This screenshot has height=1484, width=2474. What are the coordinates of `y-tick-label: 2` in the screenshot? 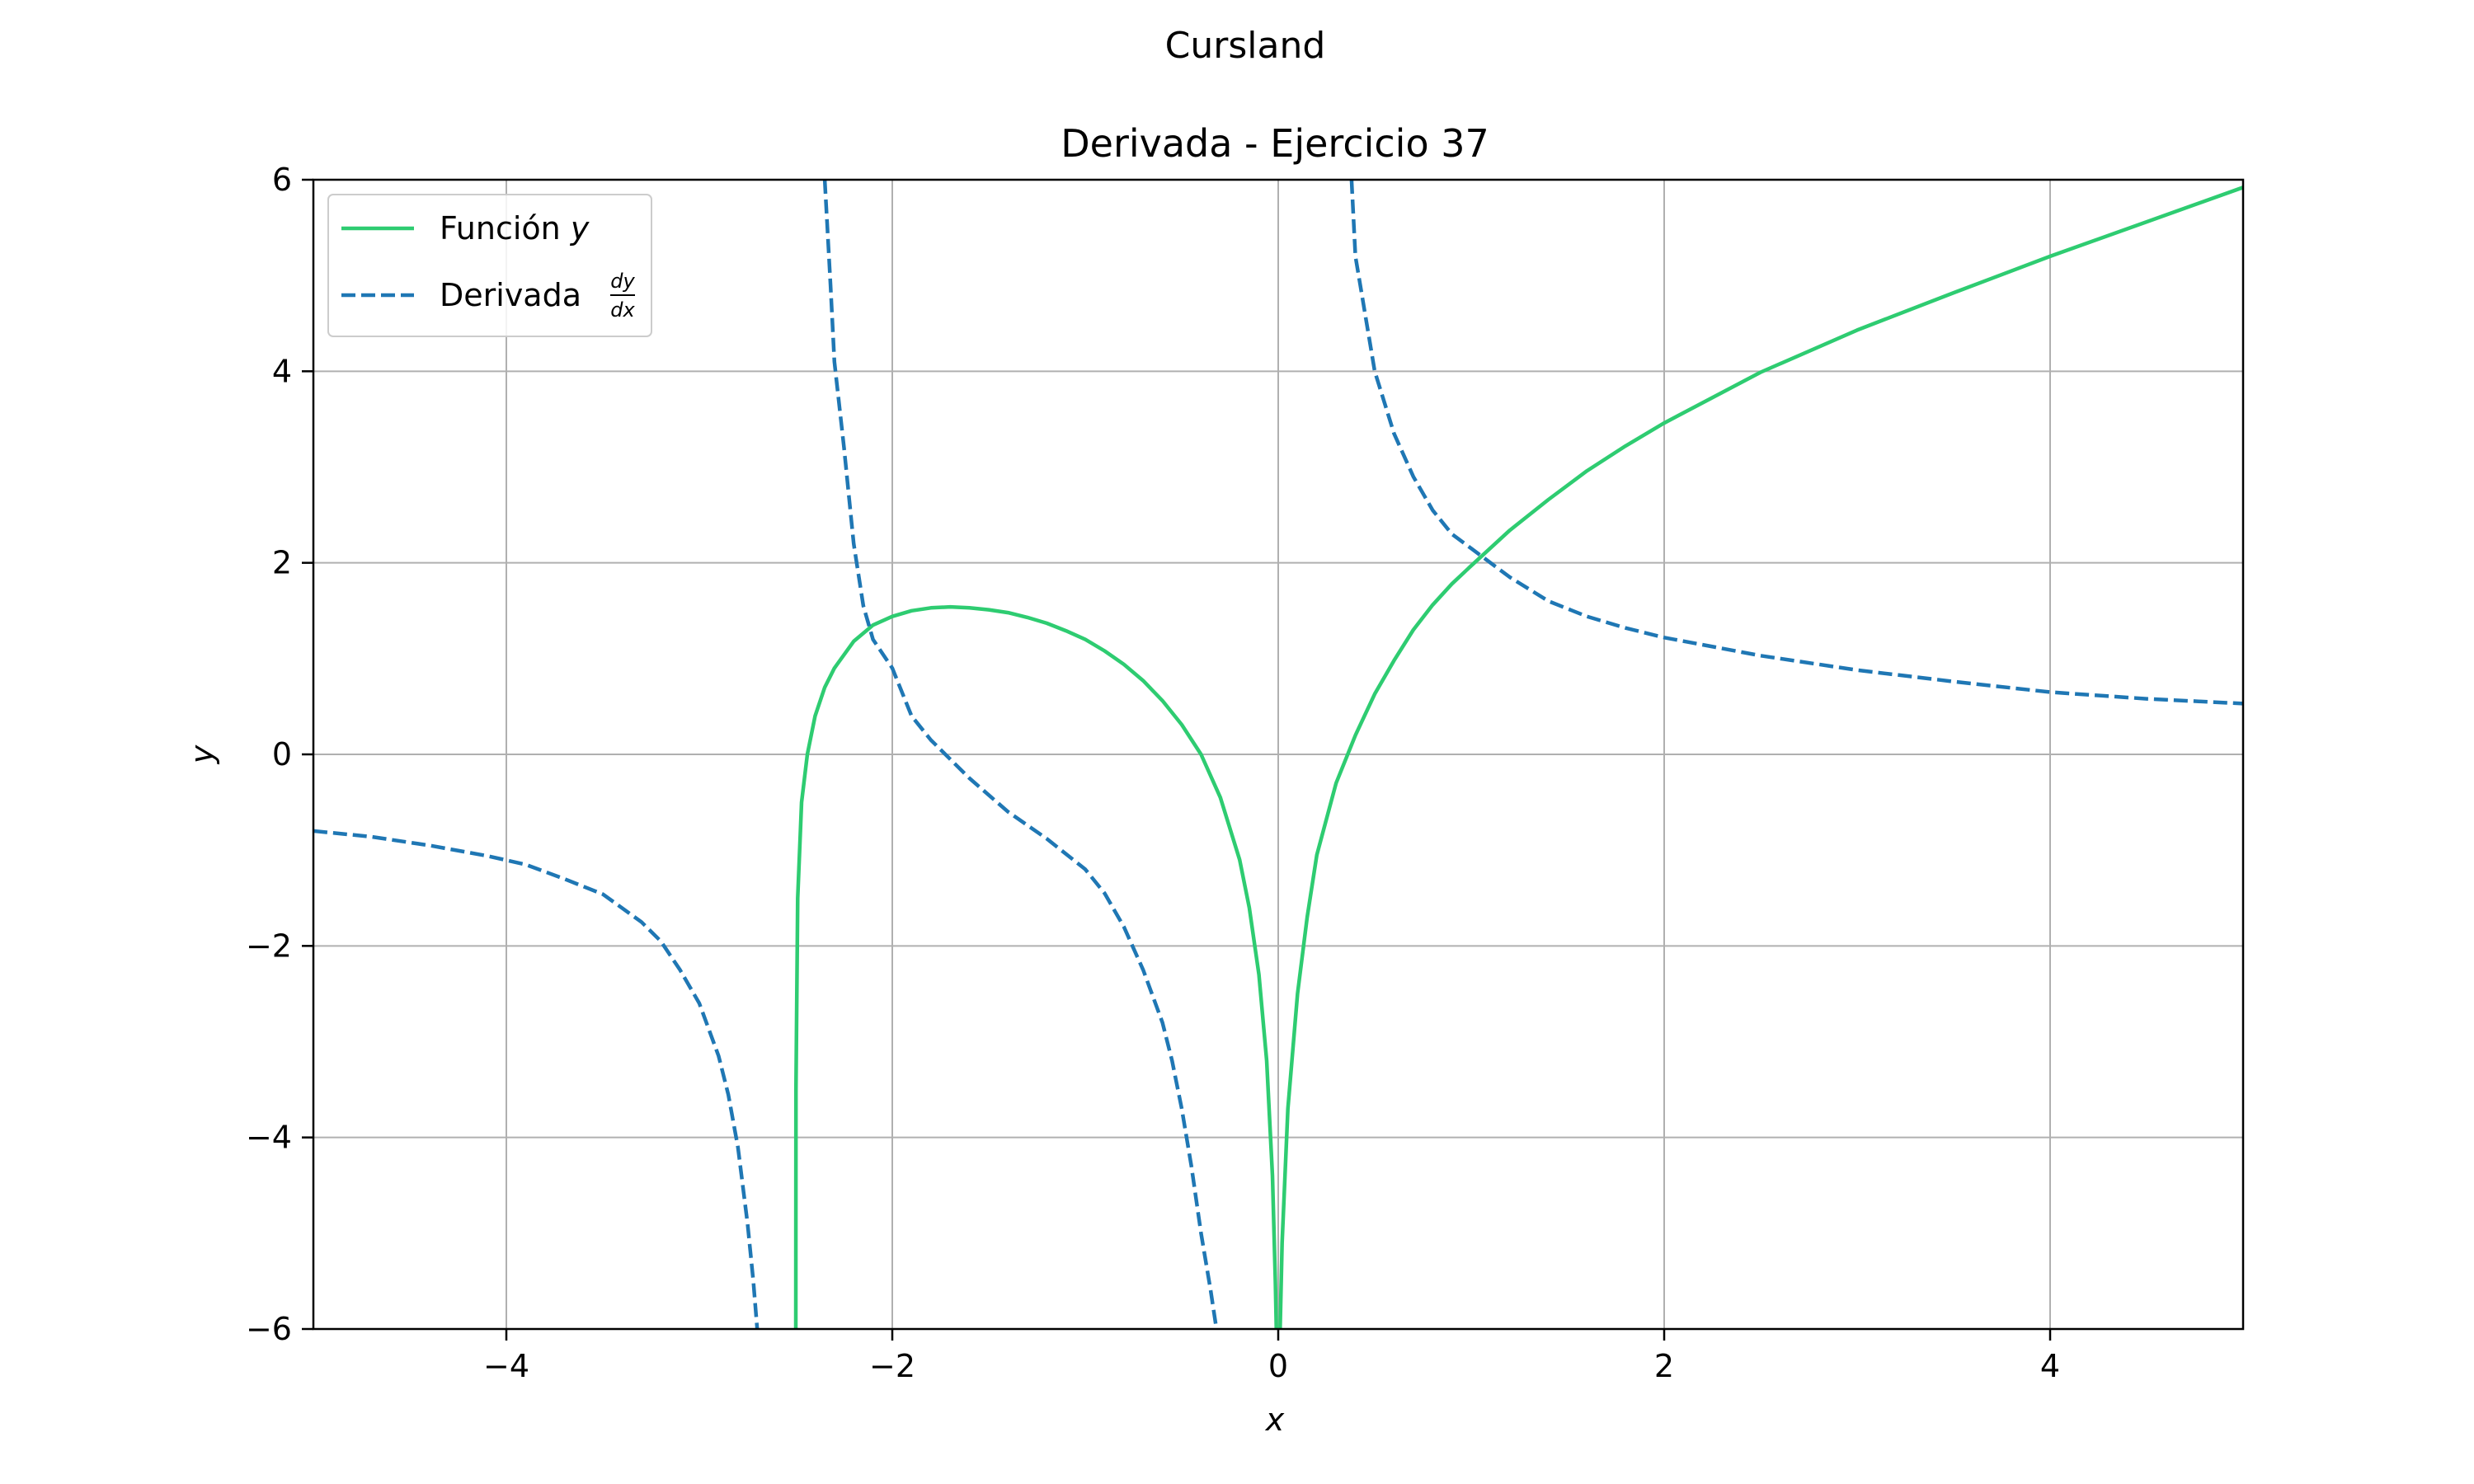 It's located at (282, 563).